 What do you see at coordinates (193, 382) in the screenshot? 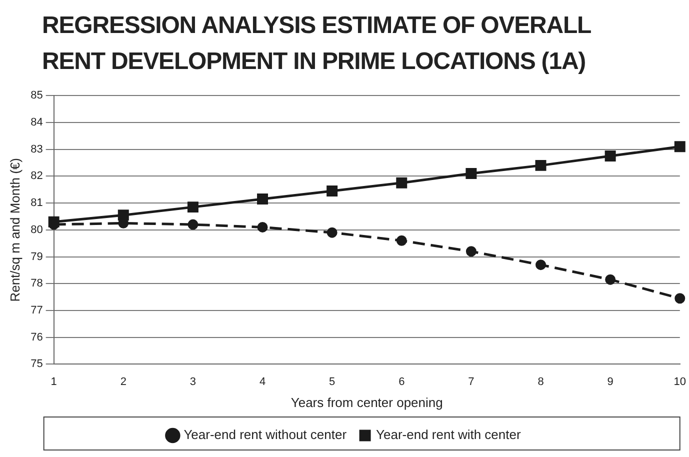
I see `x-tick-label: 3` at bounding box center [193, 382].